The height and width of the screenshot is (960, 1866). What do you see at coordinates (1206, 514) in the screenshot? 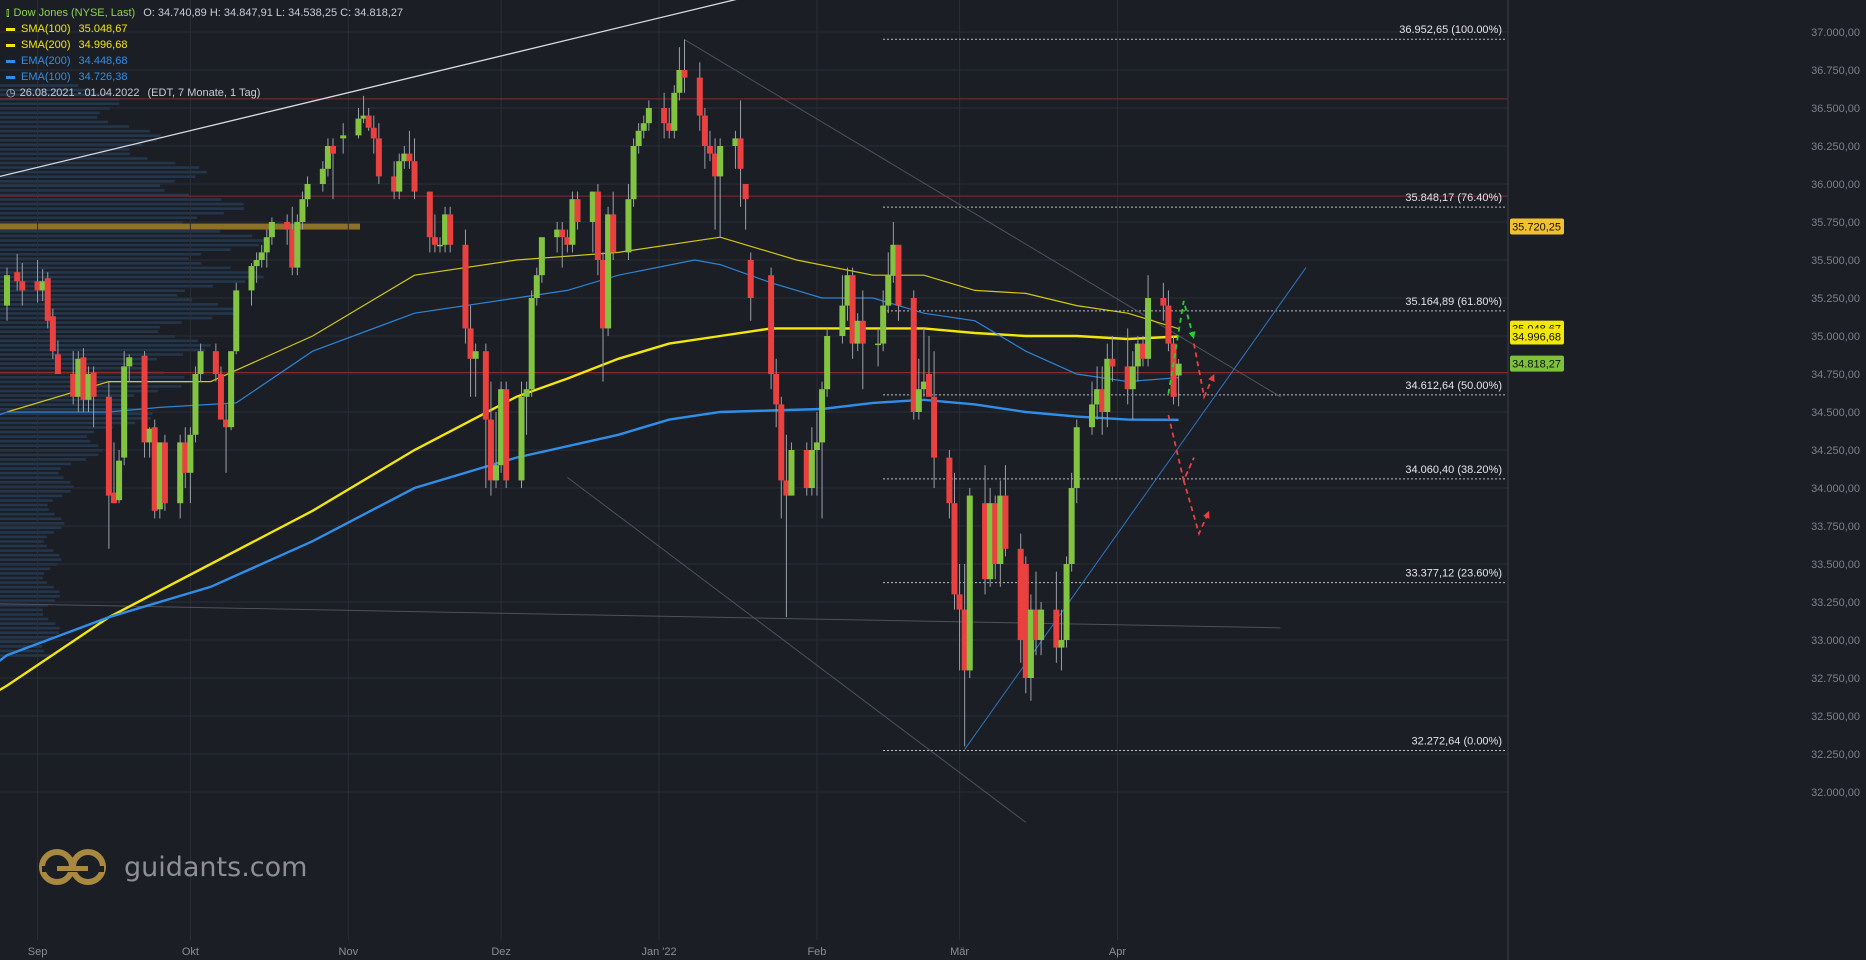
I see `projection-down-arrow-head` at bounding box center [1206, 514].